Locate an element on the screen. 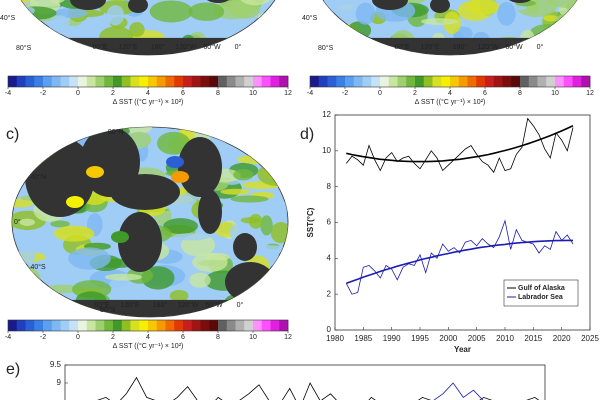  lat-label: 80°N is located at coordinates (116, 132).